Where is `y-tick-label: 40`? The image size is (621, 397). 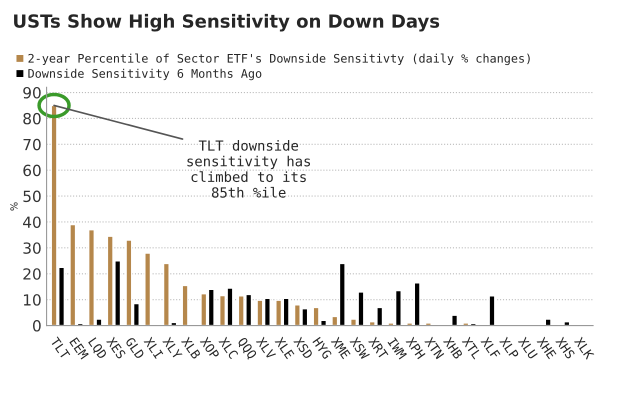
y-tick-label: 40 is located at coordinates (32, 222).